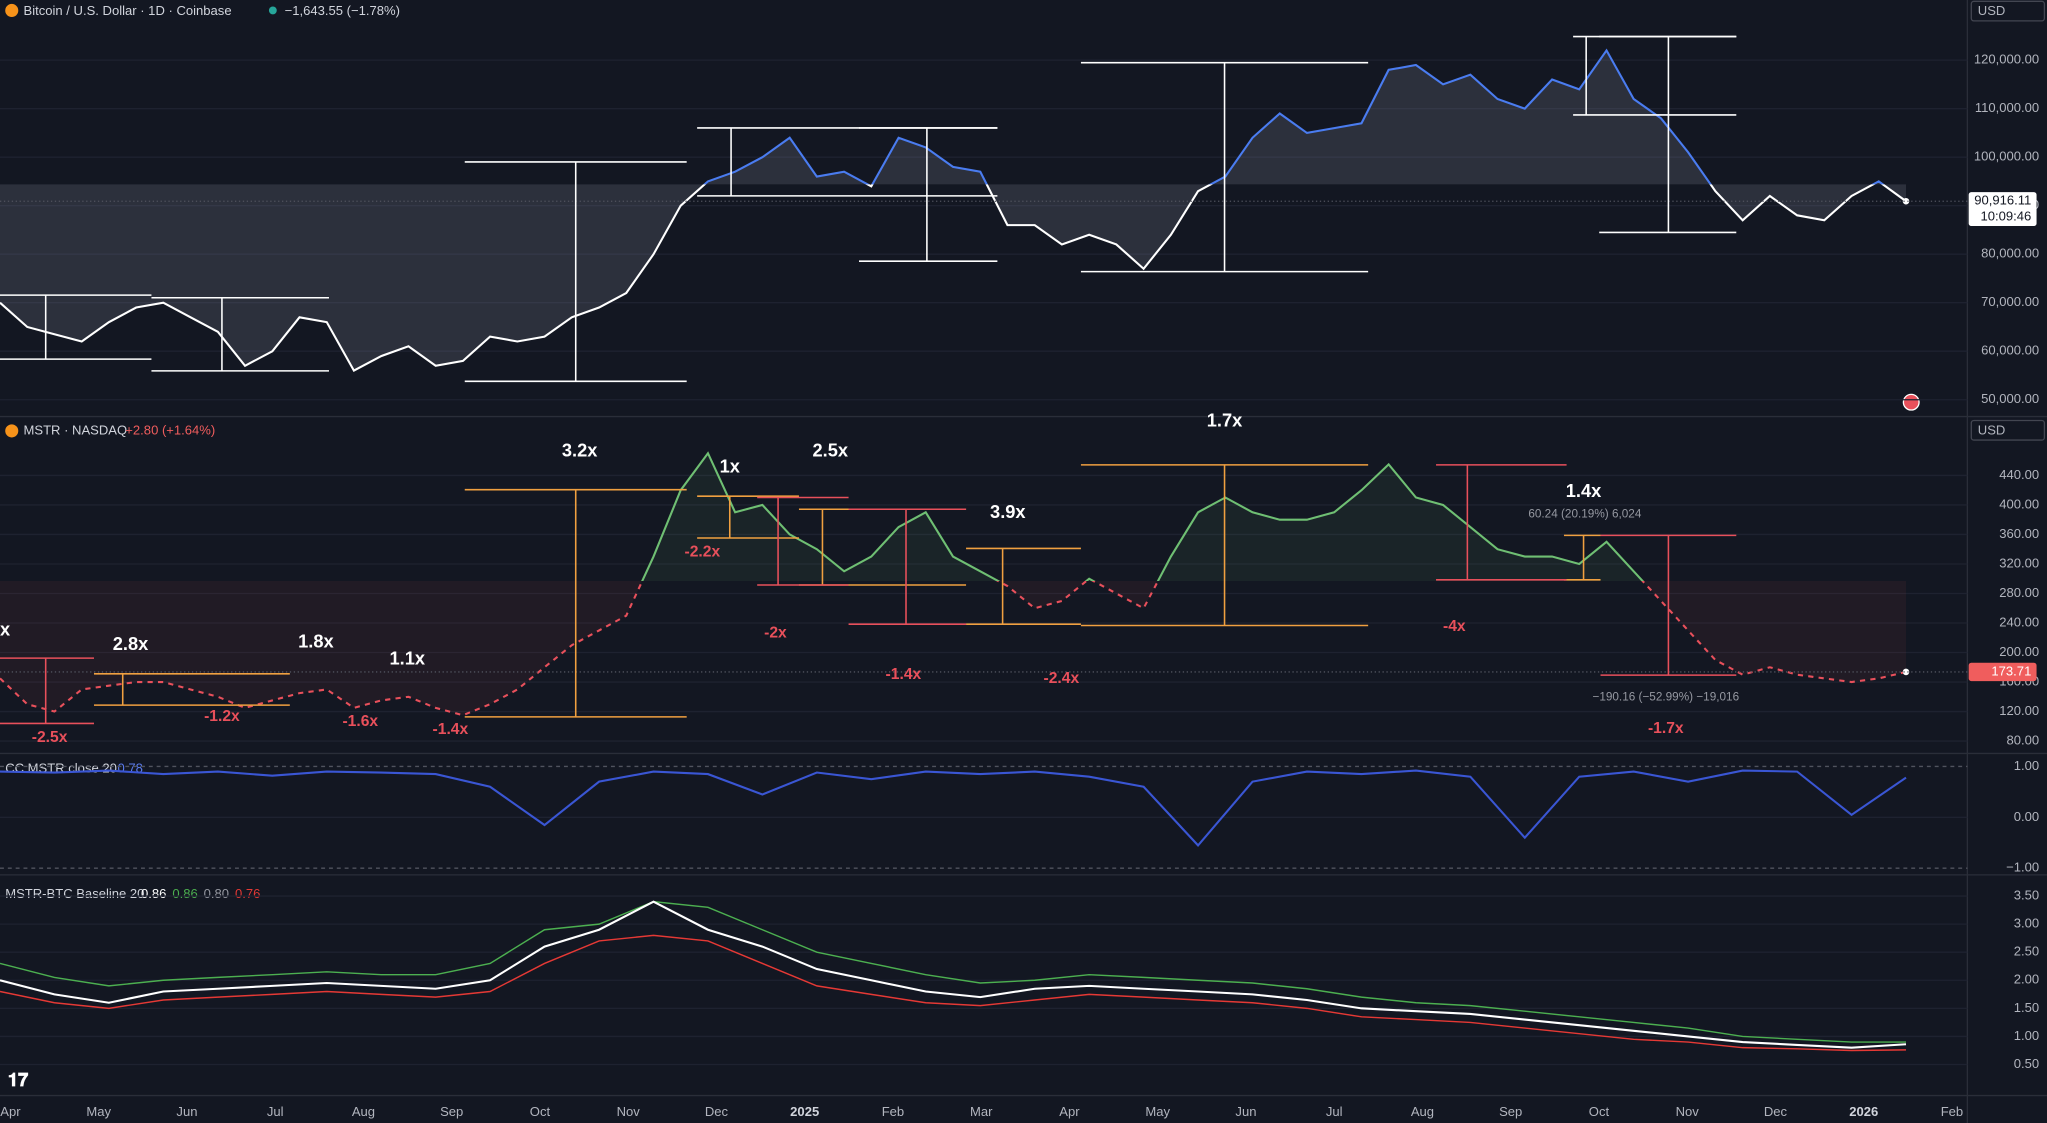 The width and height of the screenshot is (2047, 1123). What do you see at coordinates (2026, 1063) in the screenshot?
I see `y-tick-label: 0.50` at bounding box center [2026, 1063].